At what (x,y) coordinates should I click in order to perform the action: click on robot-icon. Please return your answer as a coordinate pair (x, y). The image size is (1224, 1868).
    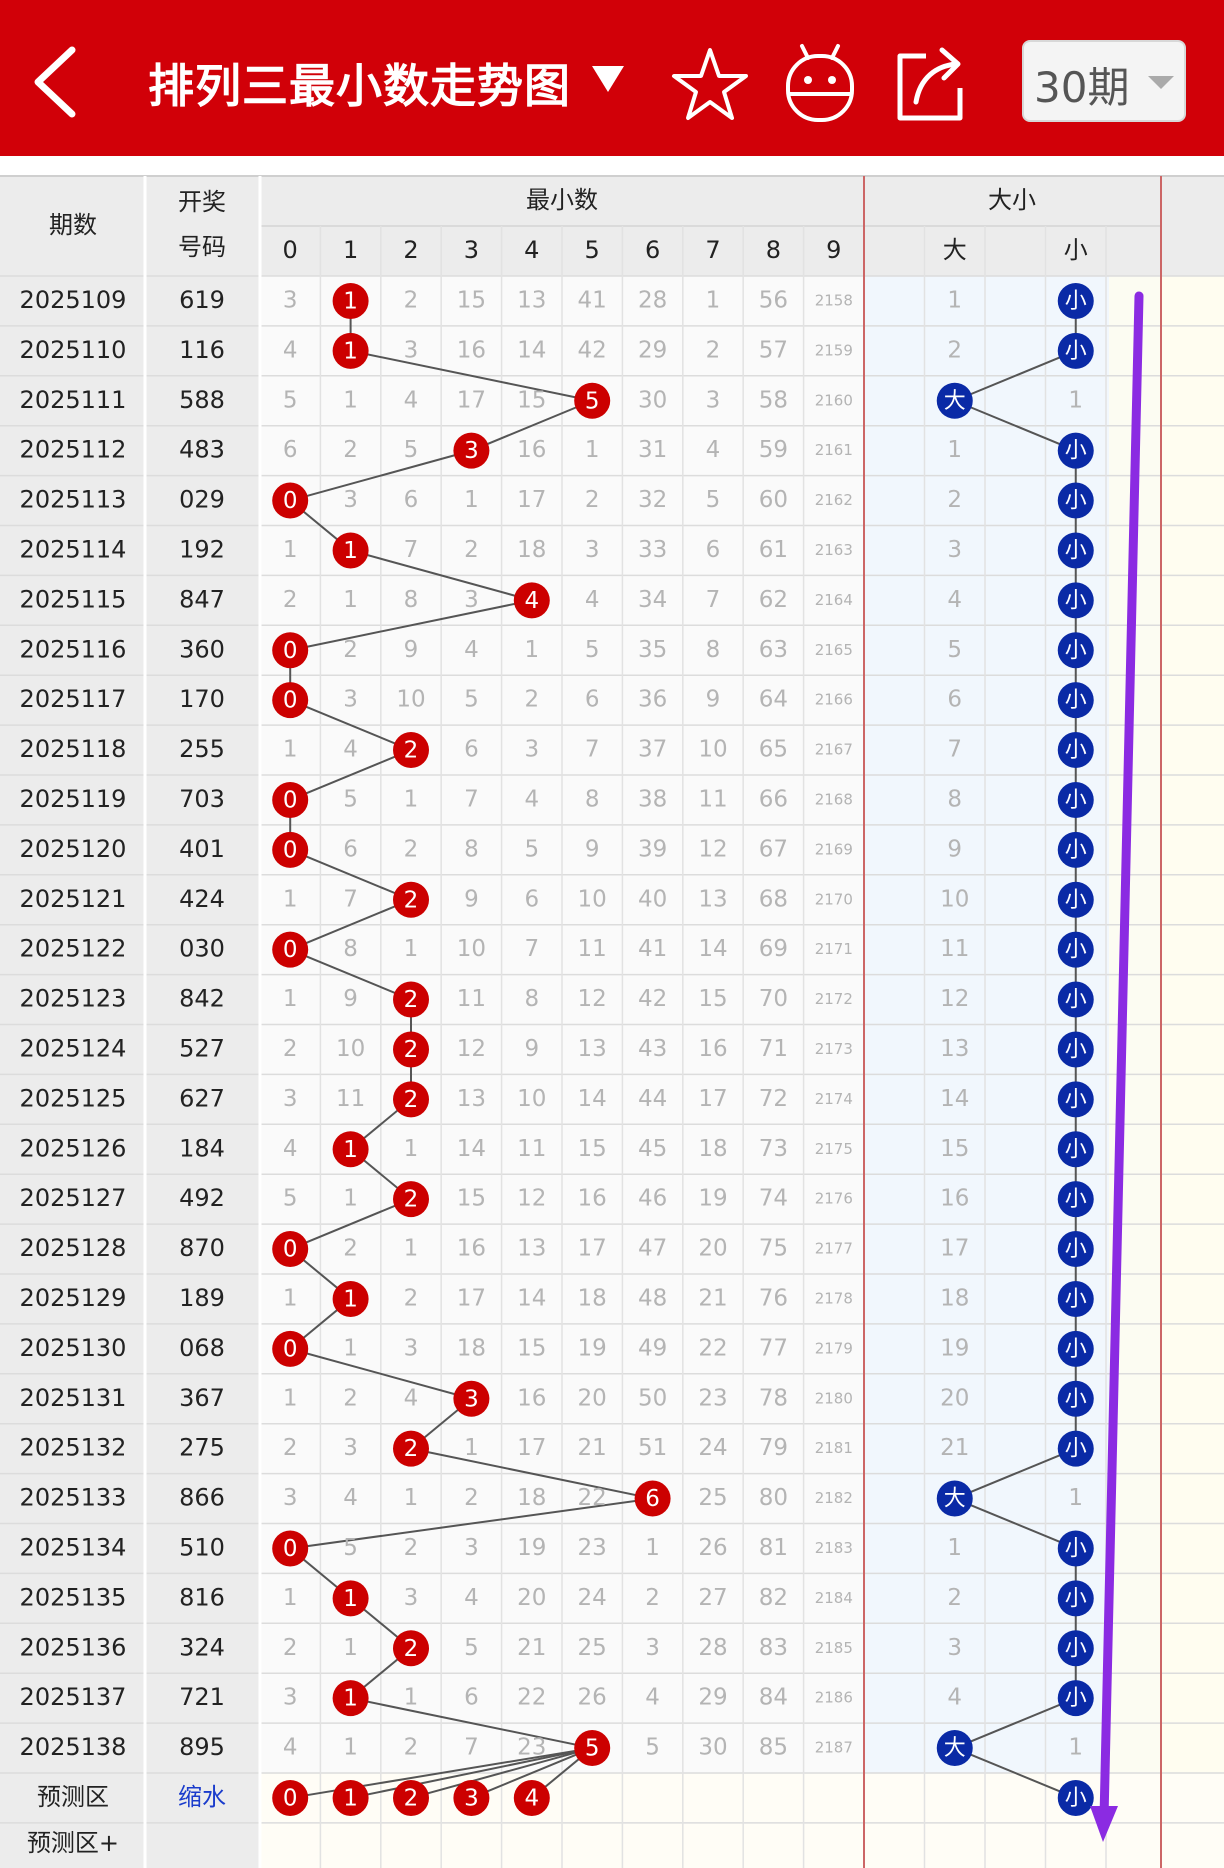
    Looking at the image, I should click on (820, 83).